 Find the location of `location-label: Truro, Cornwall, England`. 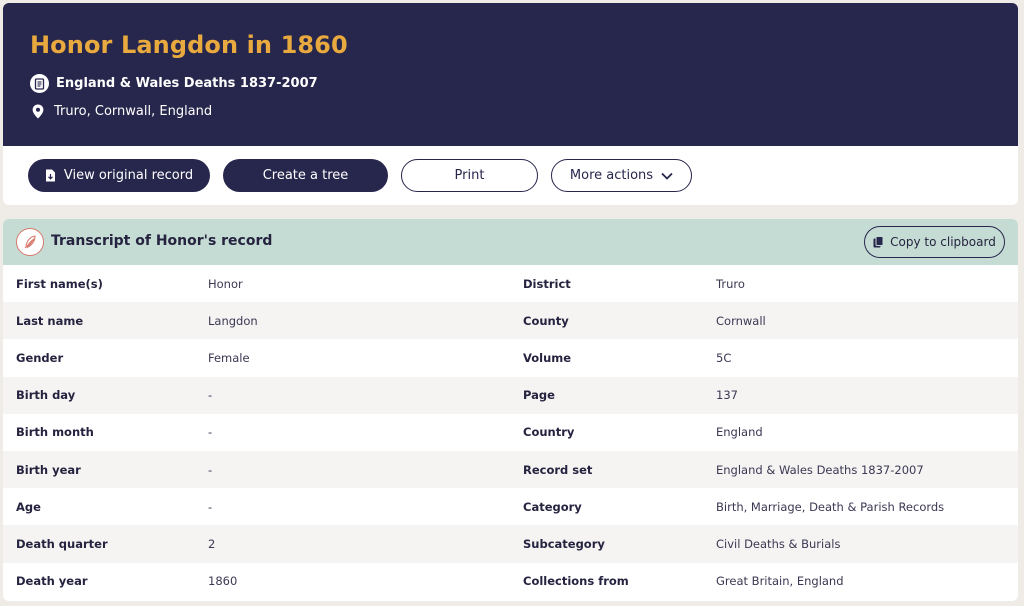

location-label: Truro, Cornwall, England is located at coordinates (133, 111).